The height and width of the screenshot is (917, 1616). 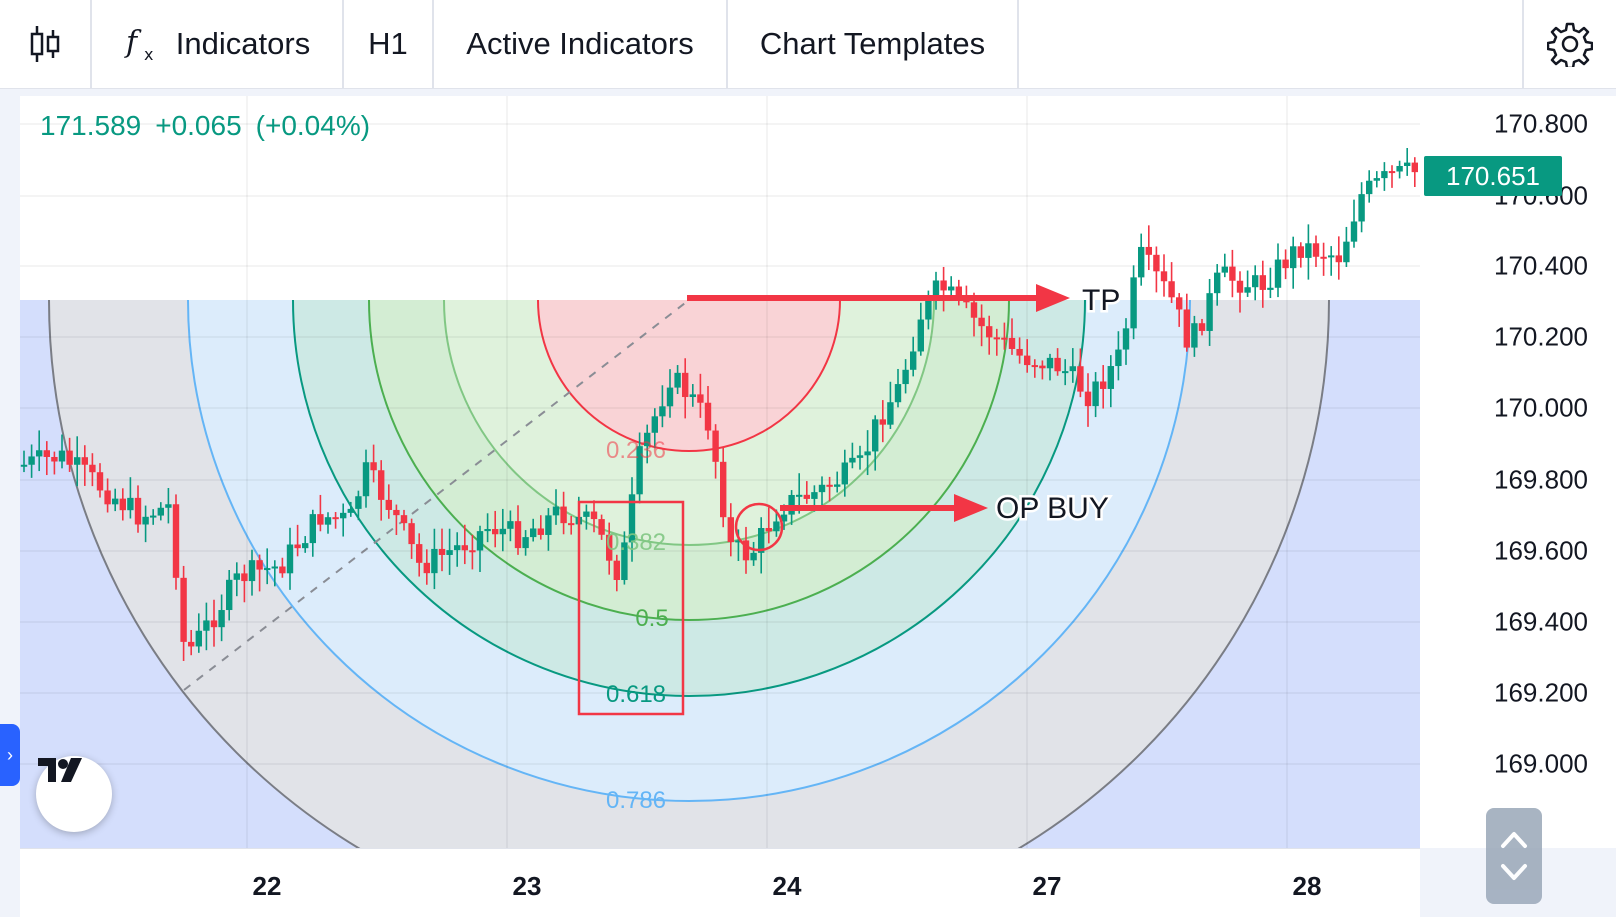 I want to click on chart-templates-button: Chart Templates, so click(x=873, y=44).